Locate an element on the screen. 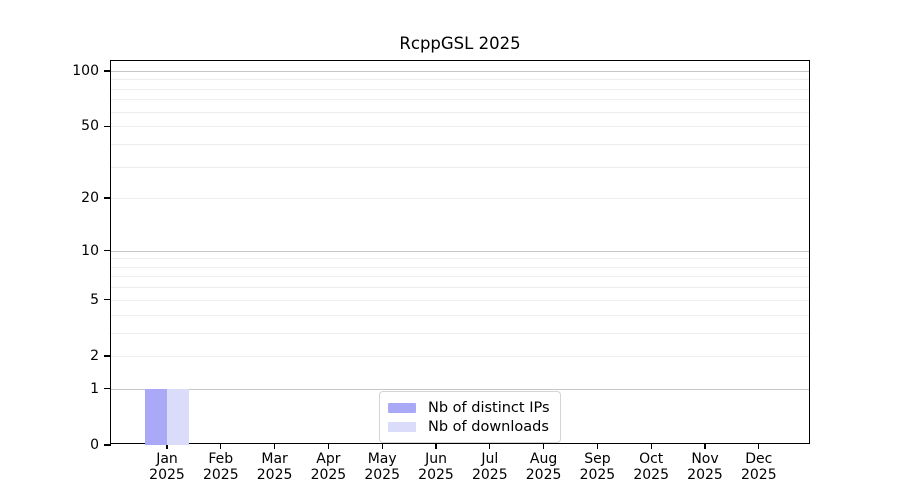 The image size is (900, 500). y-axis-tick-label: 10 is located at coordinates (90, 250).